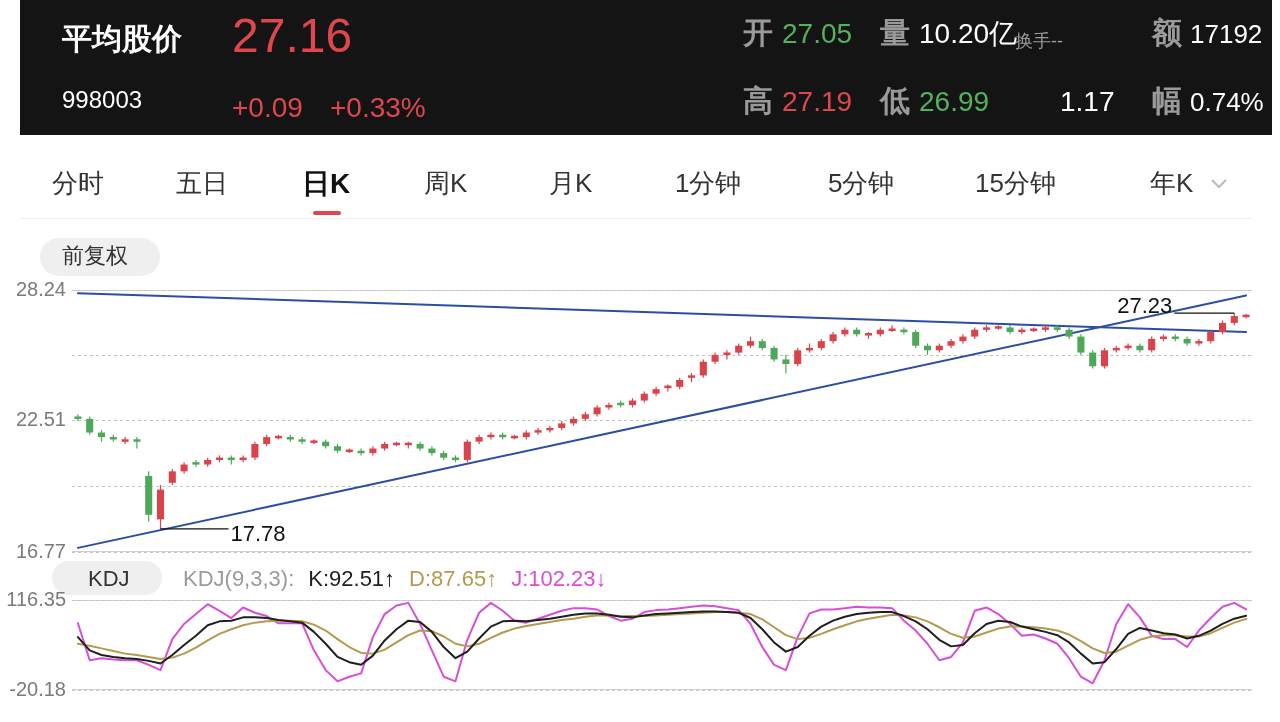 This screenshot has height=722, width=1280. Describe the element at coordinates (954, 101) in the screenshot. I see `text: 26.99` at that location.